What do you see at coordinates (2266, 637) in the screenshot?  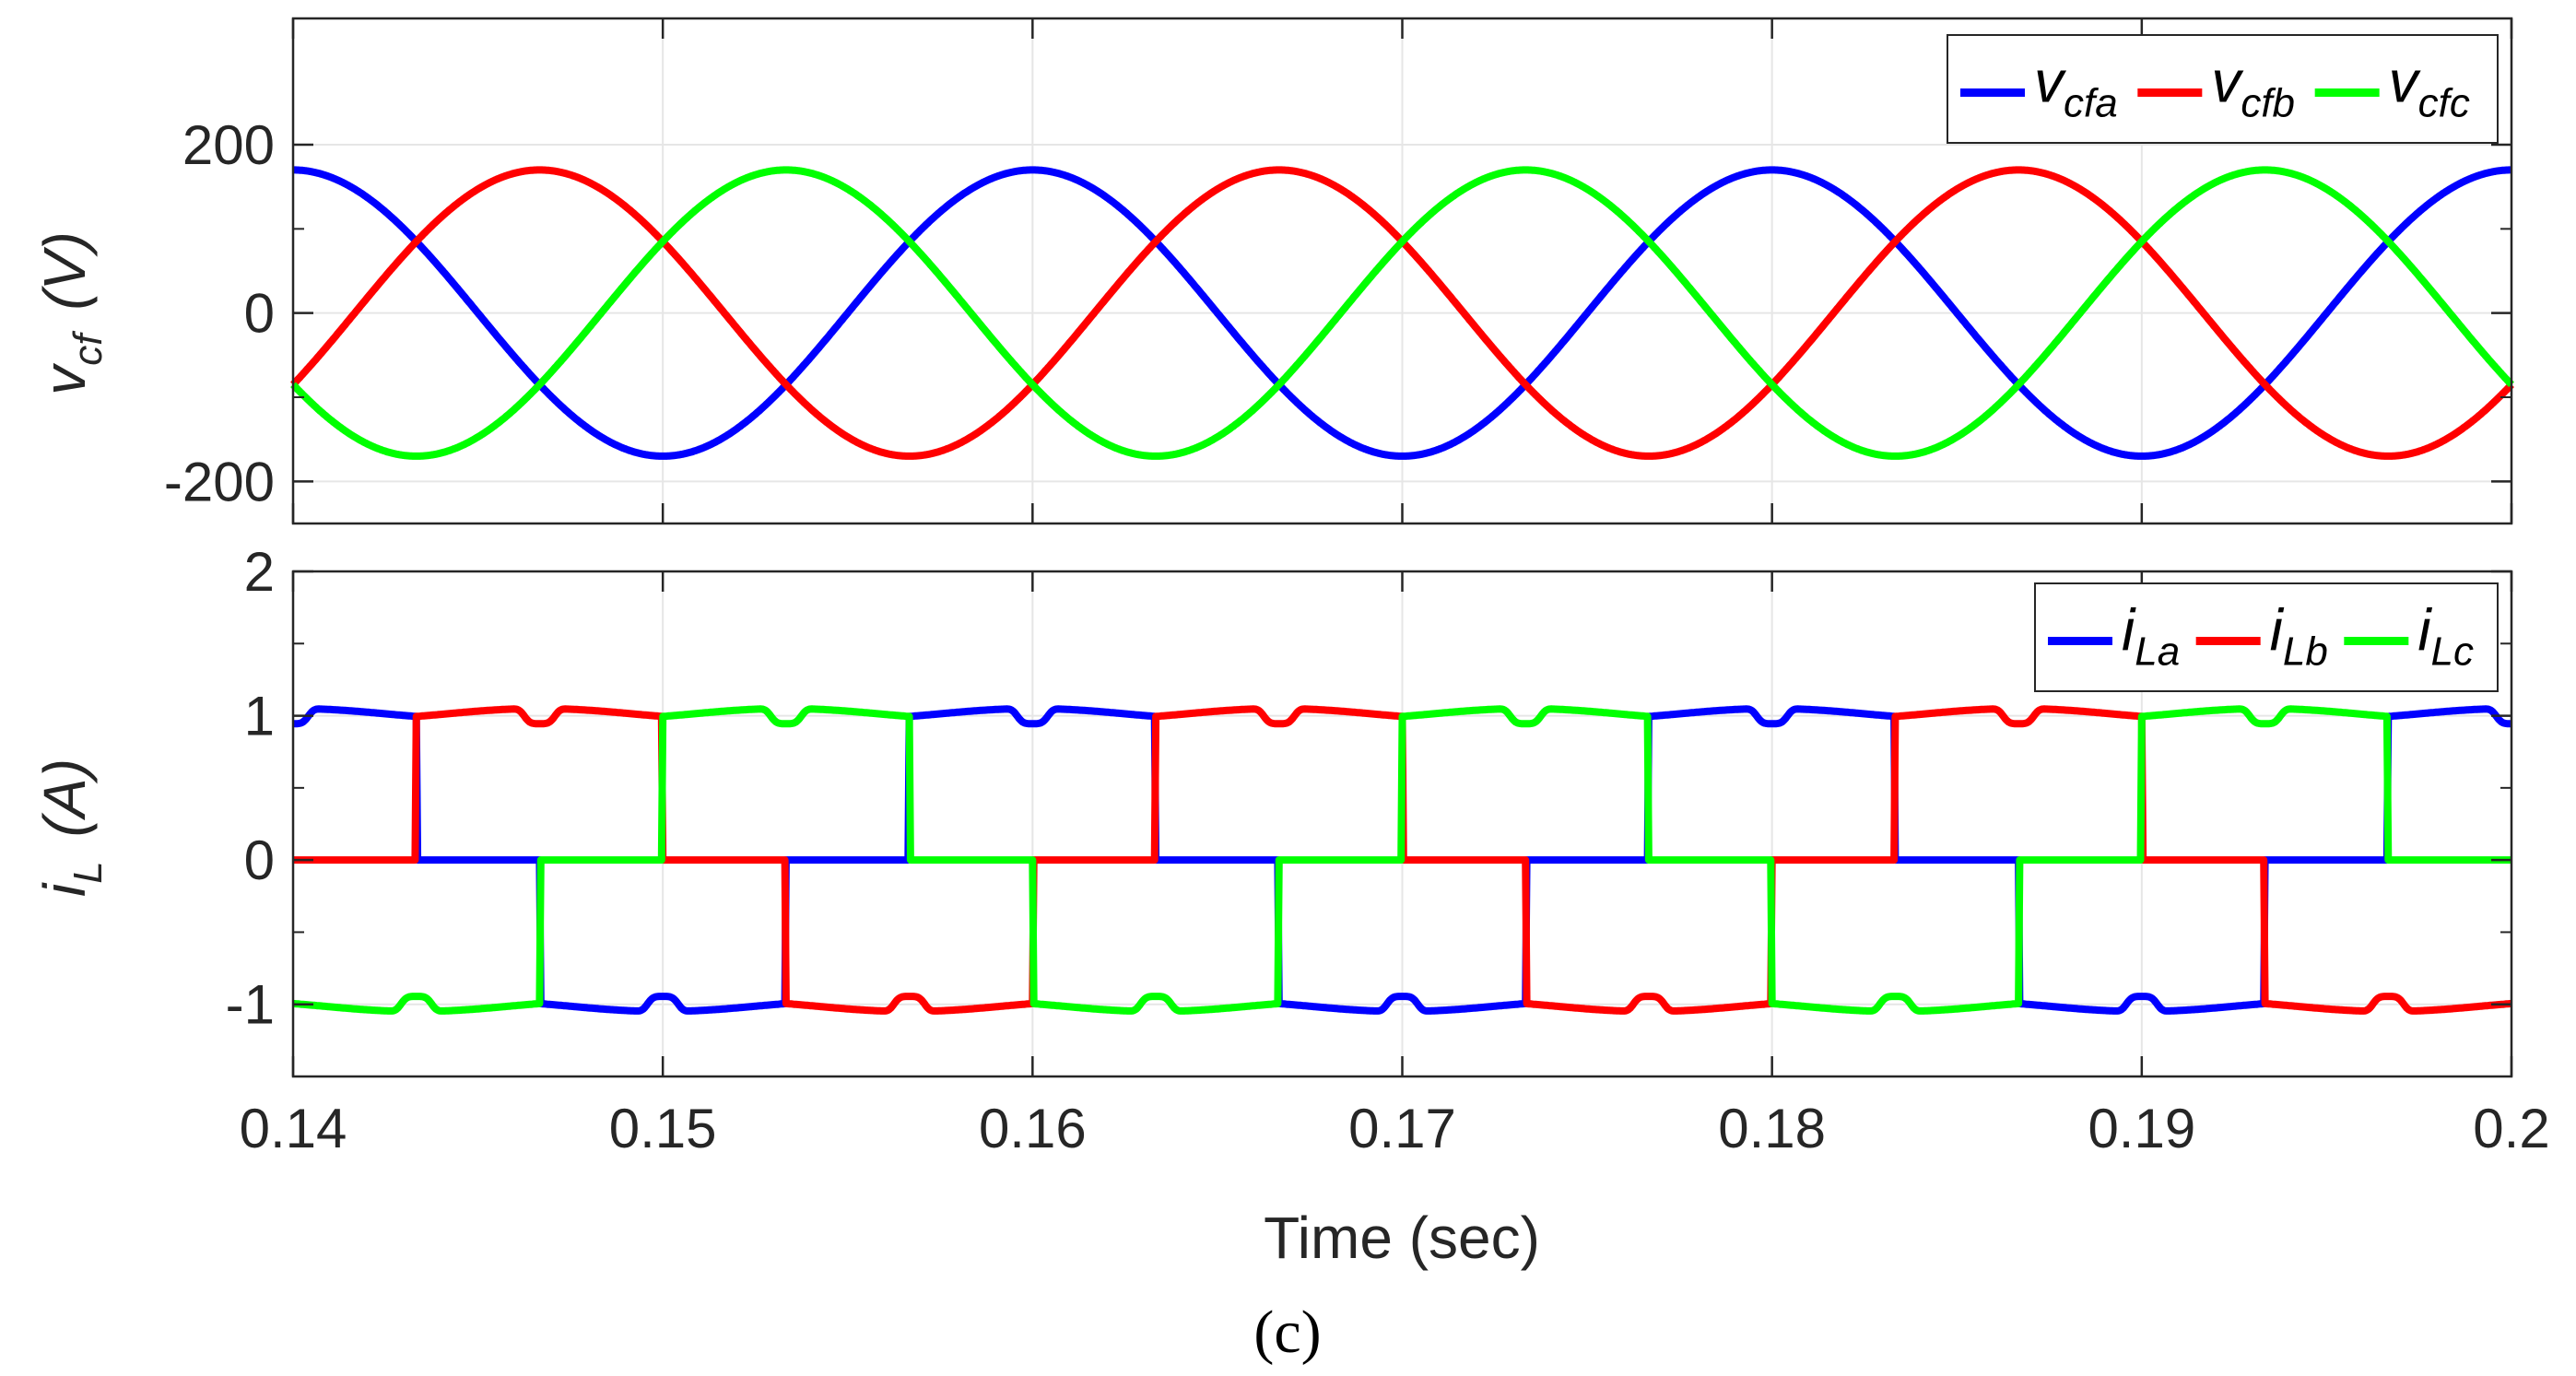 I see `current-legend: iLa iLb iLc` at bounding box center [2266, 637].